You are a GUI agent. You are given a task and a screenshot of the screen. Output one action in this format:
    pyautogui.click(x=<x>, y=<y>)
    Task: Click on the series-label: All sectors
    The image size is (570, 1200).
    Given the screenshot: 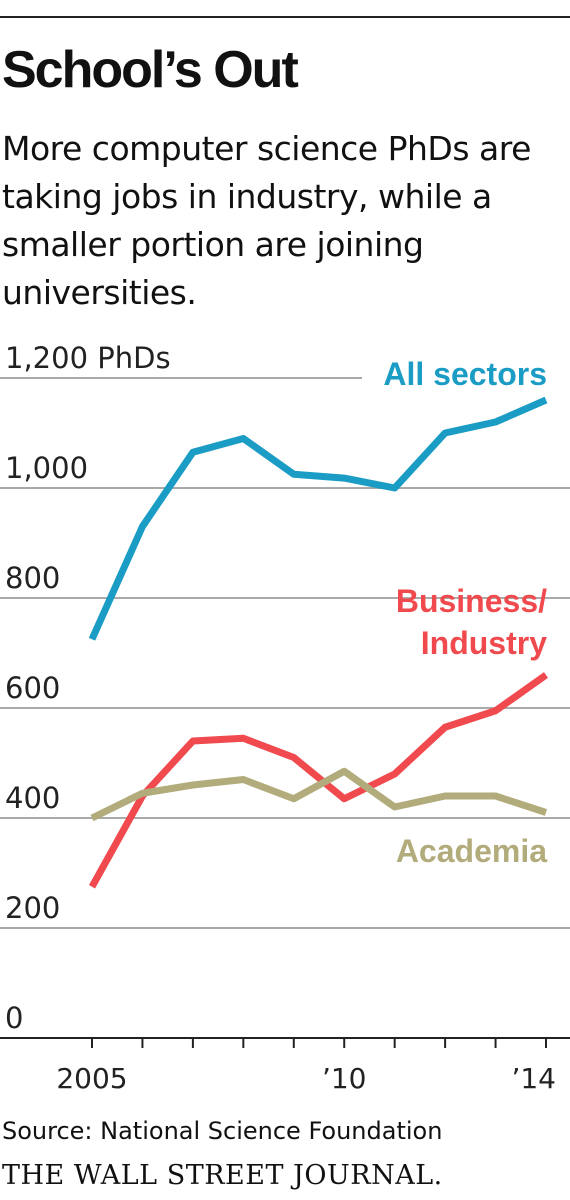 What is the action you would take?
    pyautogui.click(x=465, y=374)
    